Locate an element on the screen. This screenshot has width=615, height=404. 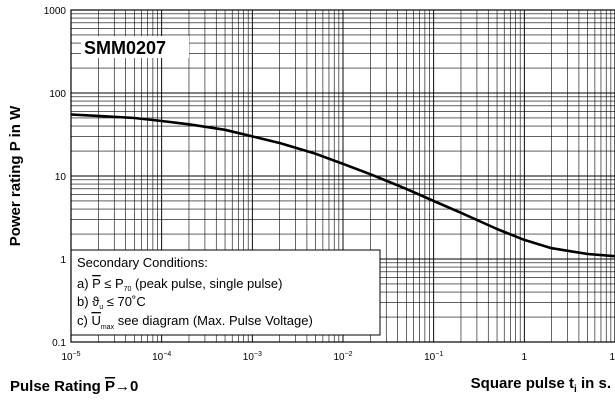
chart-title-box is located at coordinates (135, 47).